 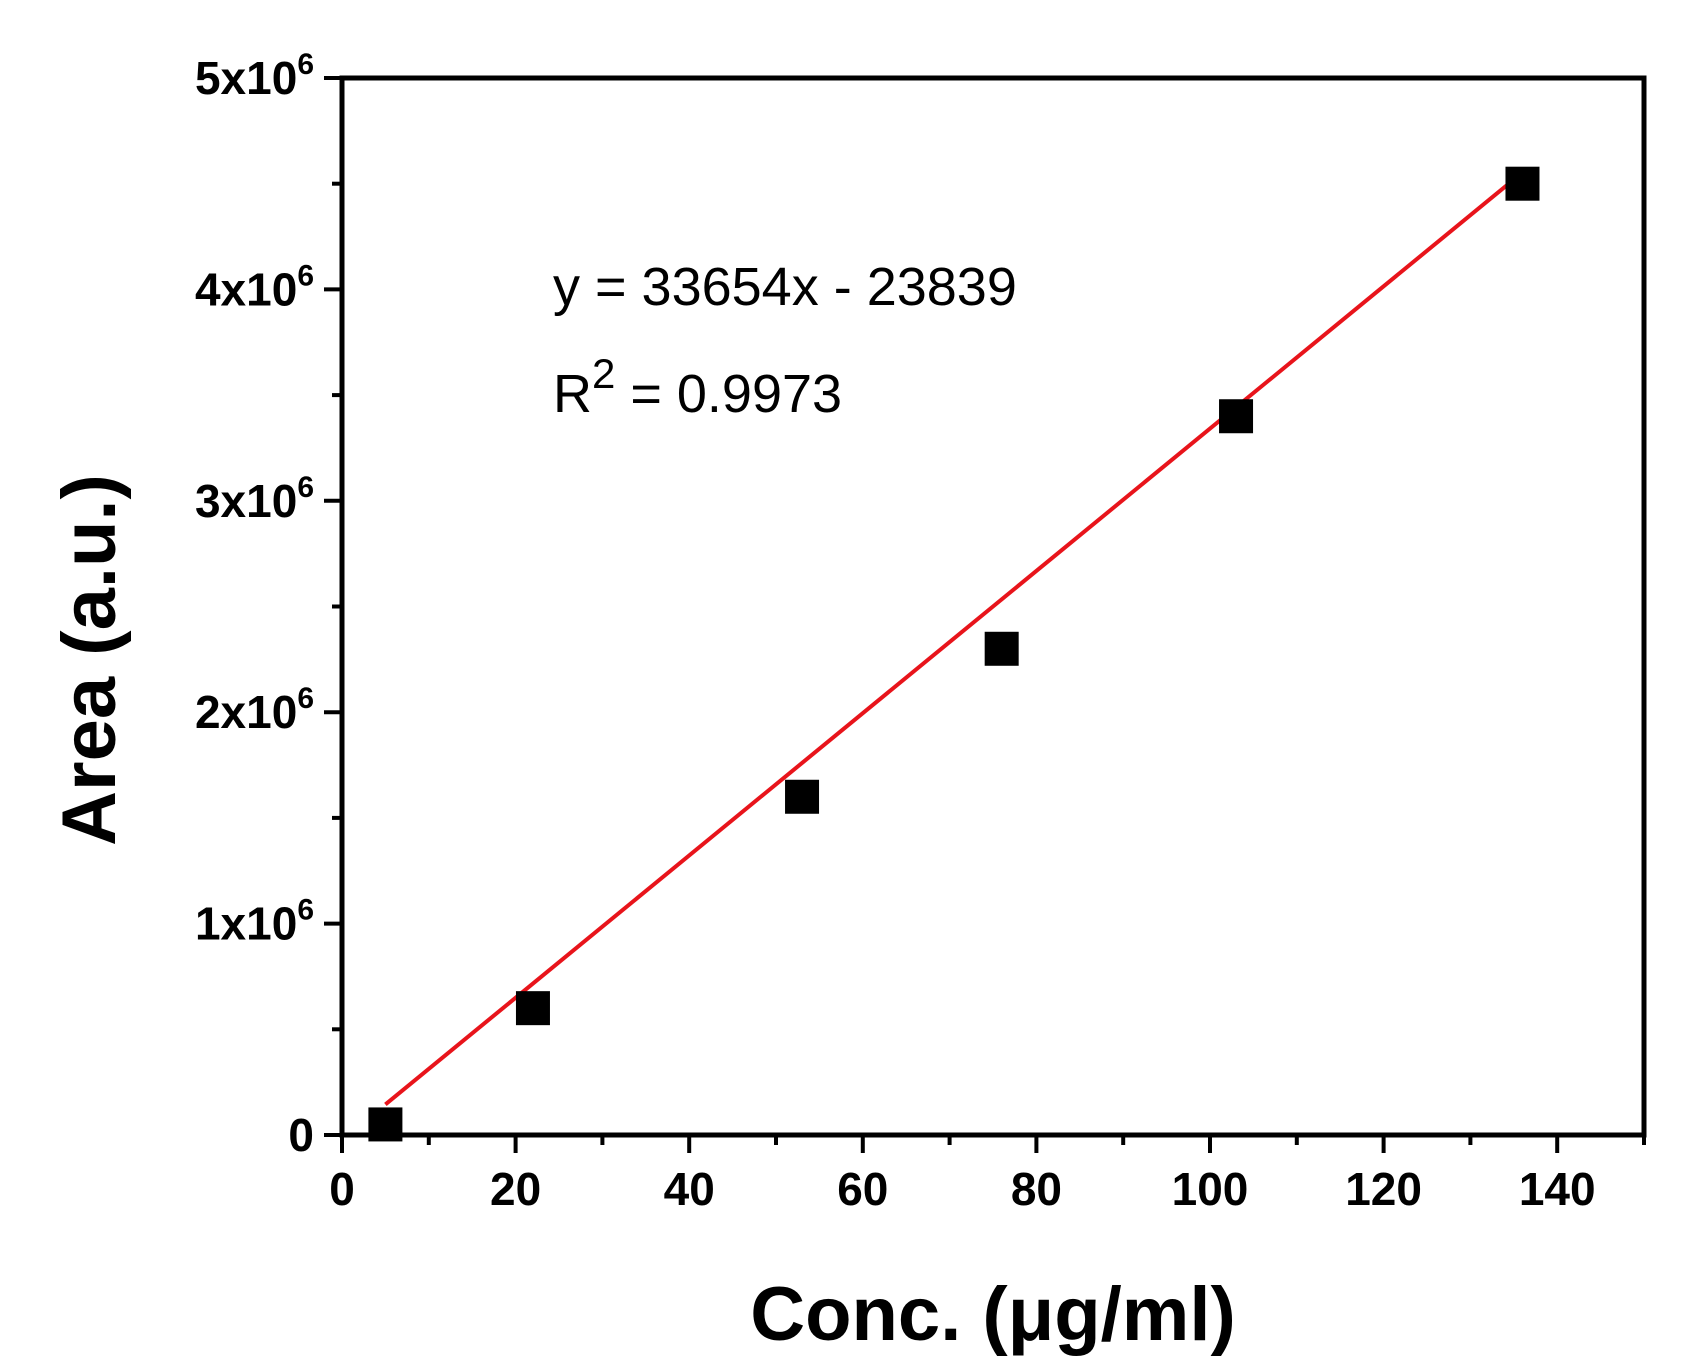 What do you see at coordinates (254, 922) in the screenshot?
I see `y-tick-label: 1x10⁶` at bounding box center [254, 922].